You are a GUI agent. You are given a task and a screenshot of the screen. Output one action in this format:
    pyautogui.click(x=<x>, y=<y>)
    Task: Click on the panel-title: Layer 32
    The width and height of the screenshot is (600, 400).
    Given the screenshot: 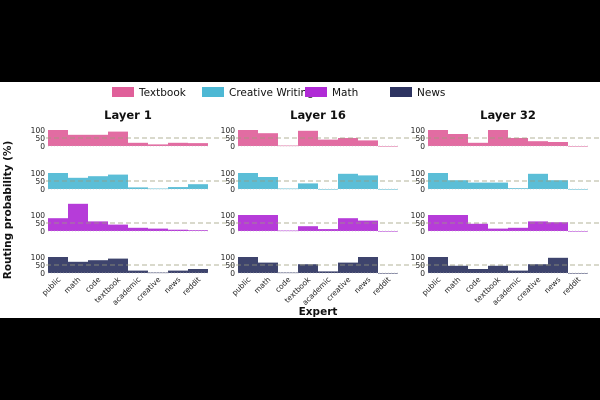 What is the action you would take?
    pyautogui.click(x=508, y=115)
    